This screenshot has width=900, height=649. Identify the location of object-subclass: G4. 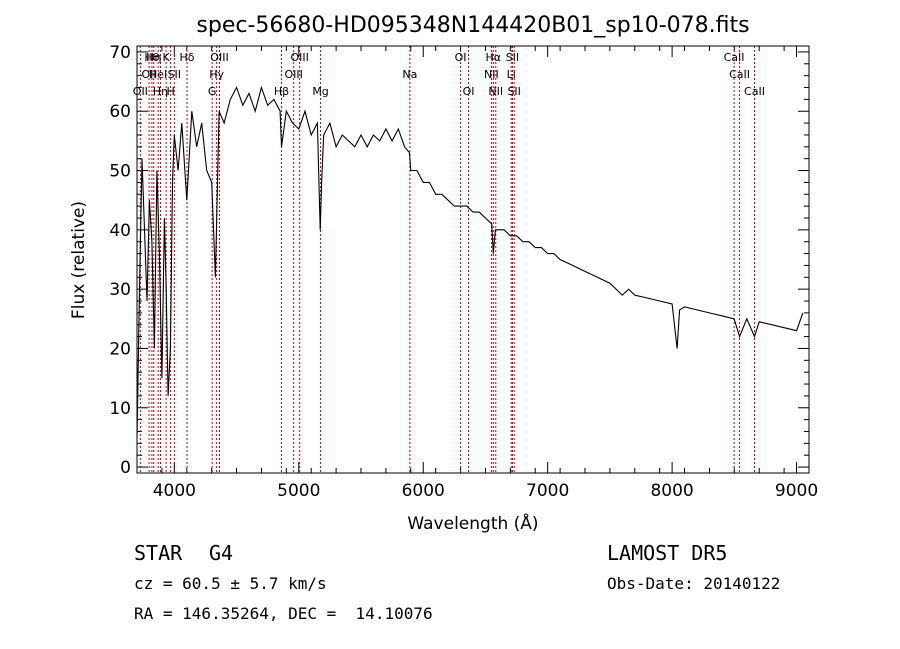
(221, 553).